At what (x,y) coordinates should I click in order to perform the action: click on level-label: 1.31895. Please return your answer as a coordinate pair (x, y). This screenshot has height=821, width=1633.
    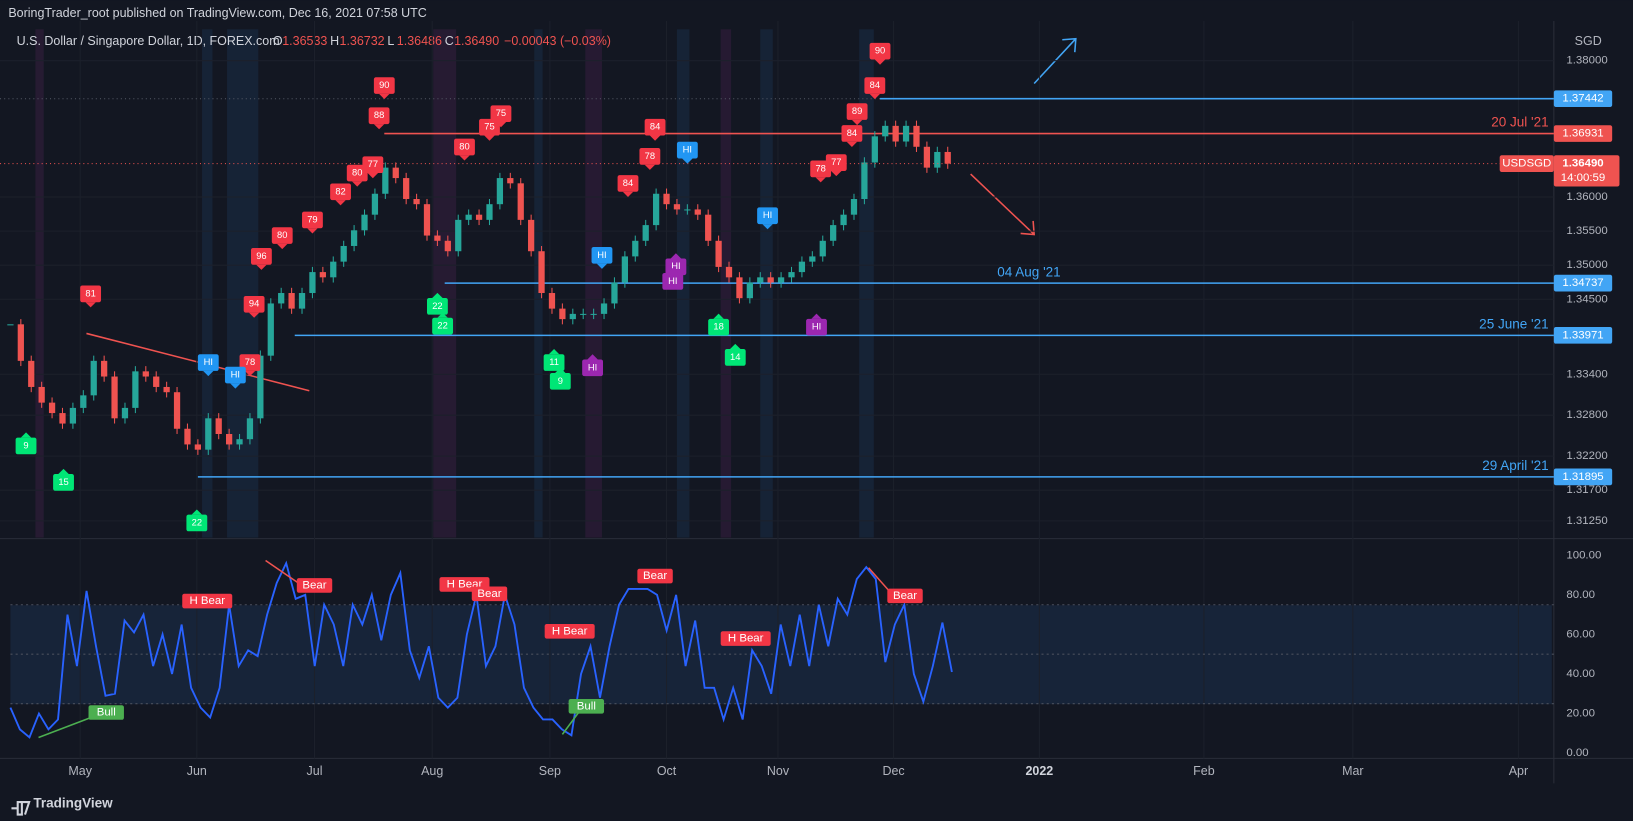
    Looking at the image, I should click on (1582, 477).